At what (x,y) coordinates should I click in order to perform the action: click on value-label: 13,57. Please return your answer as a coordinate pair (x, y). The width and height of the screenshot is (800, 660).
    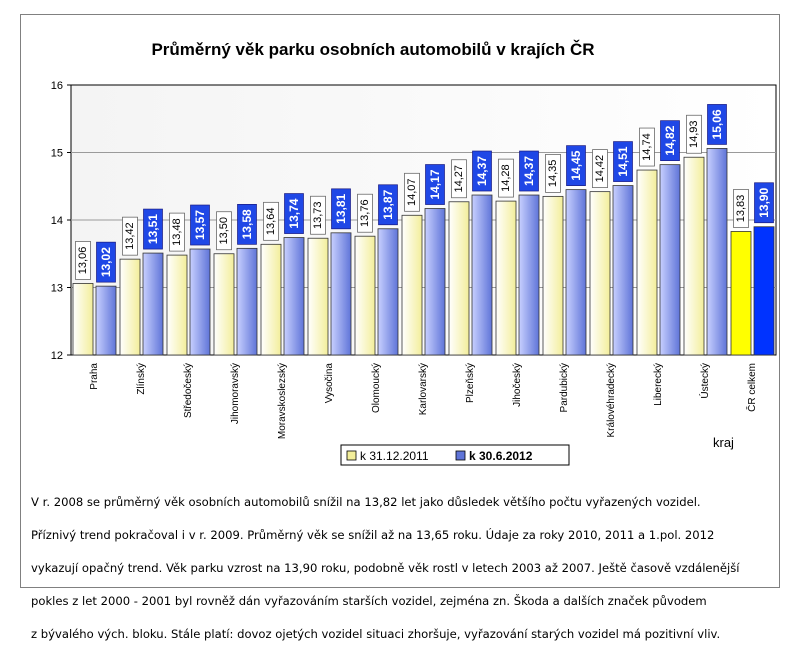
    Looking at the image, I should click on (200, 225).